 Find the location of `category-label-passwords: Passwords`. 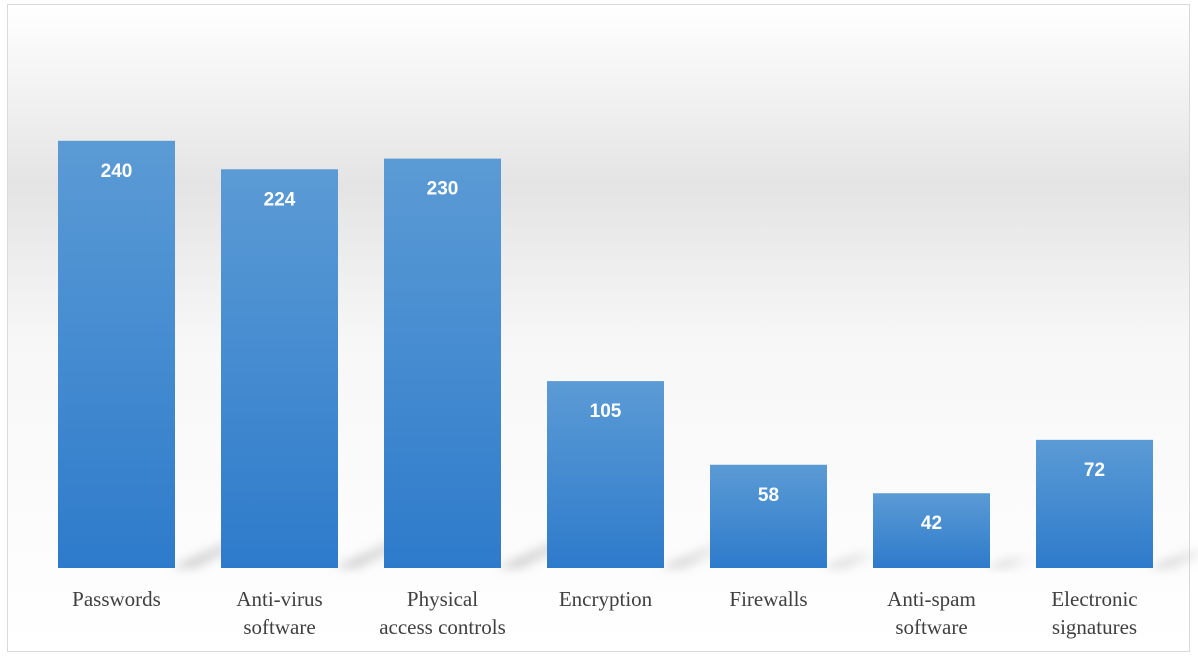

category-label-passwords: Passwords is located at coordinates (116, 599).